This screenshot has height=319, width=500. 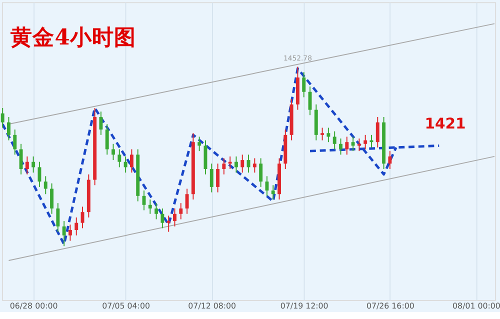 What do you see at coordinates (445, 123) in the screenshot?
I see `annotation: 1421` at bounding box center [445, 123].